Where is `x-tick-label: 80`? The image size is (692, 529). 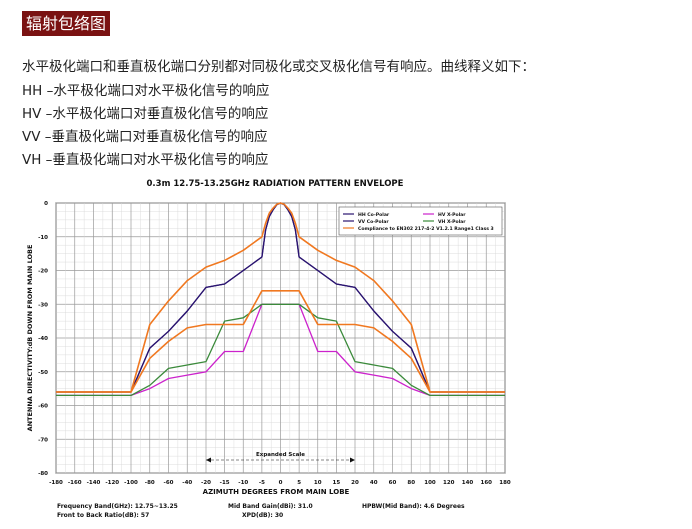
x-tick-label: 80 is located at coordinates (411, 483).